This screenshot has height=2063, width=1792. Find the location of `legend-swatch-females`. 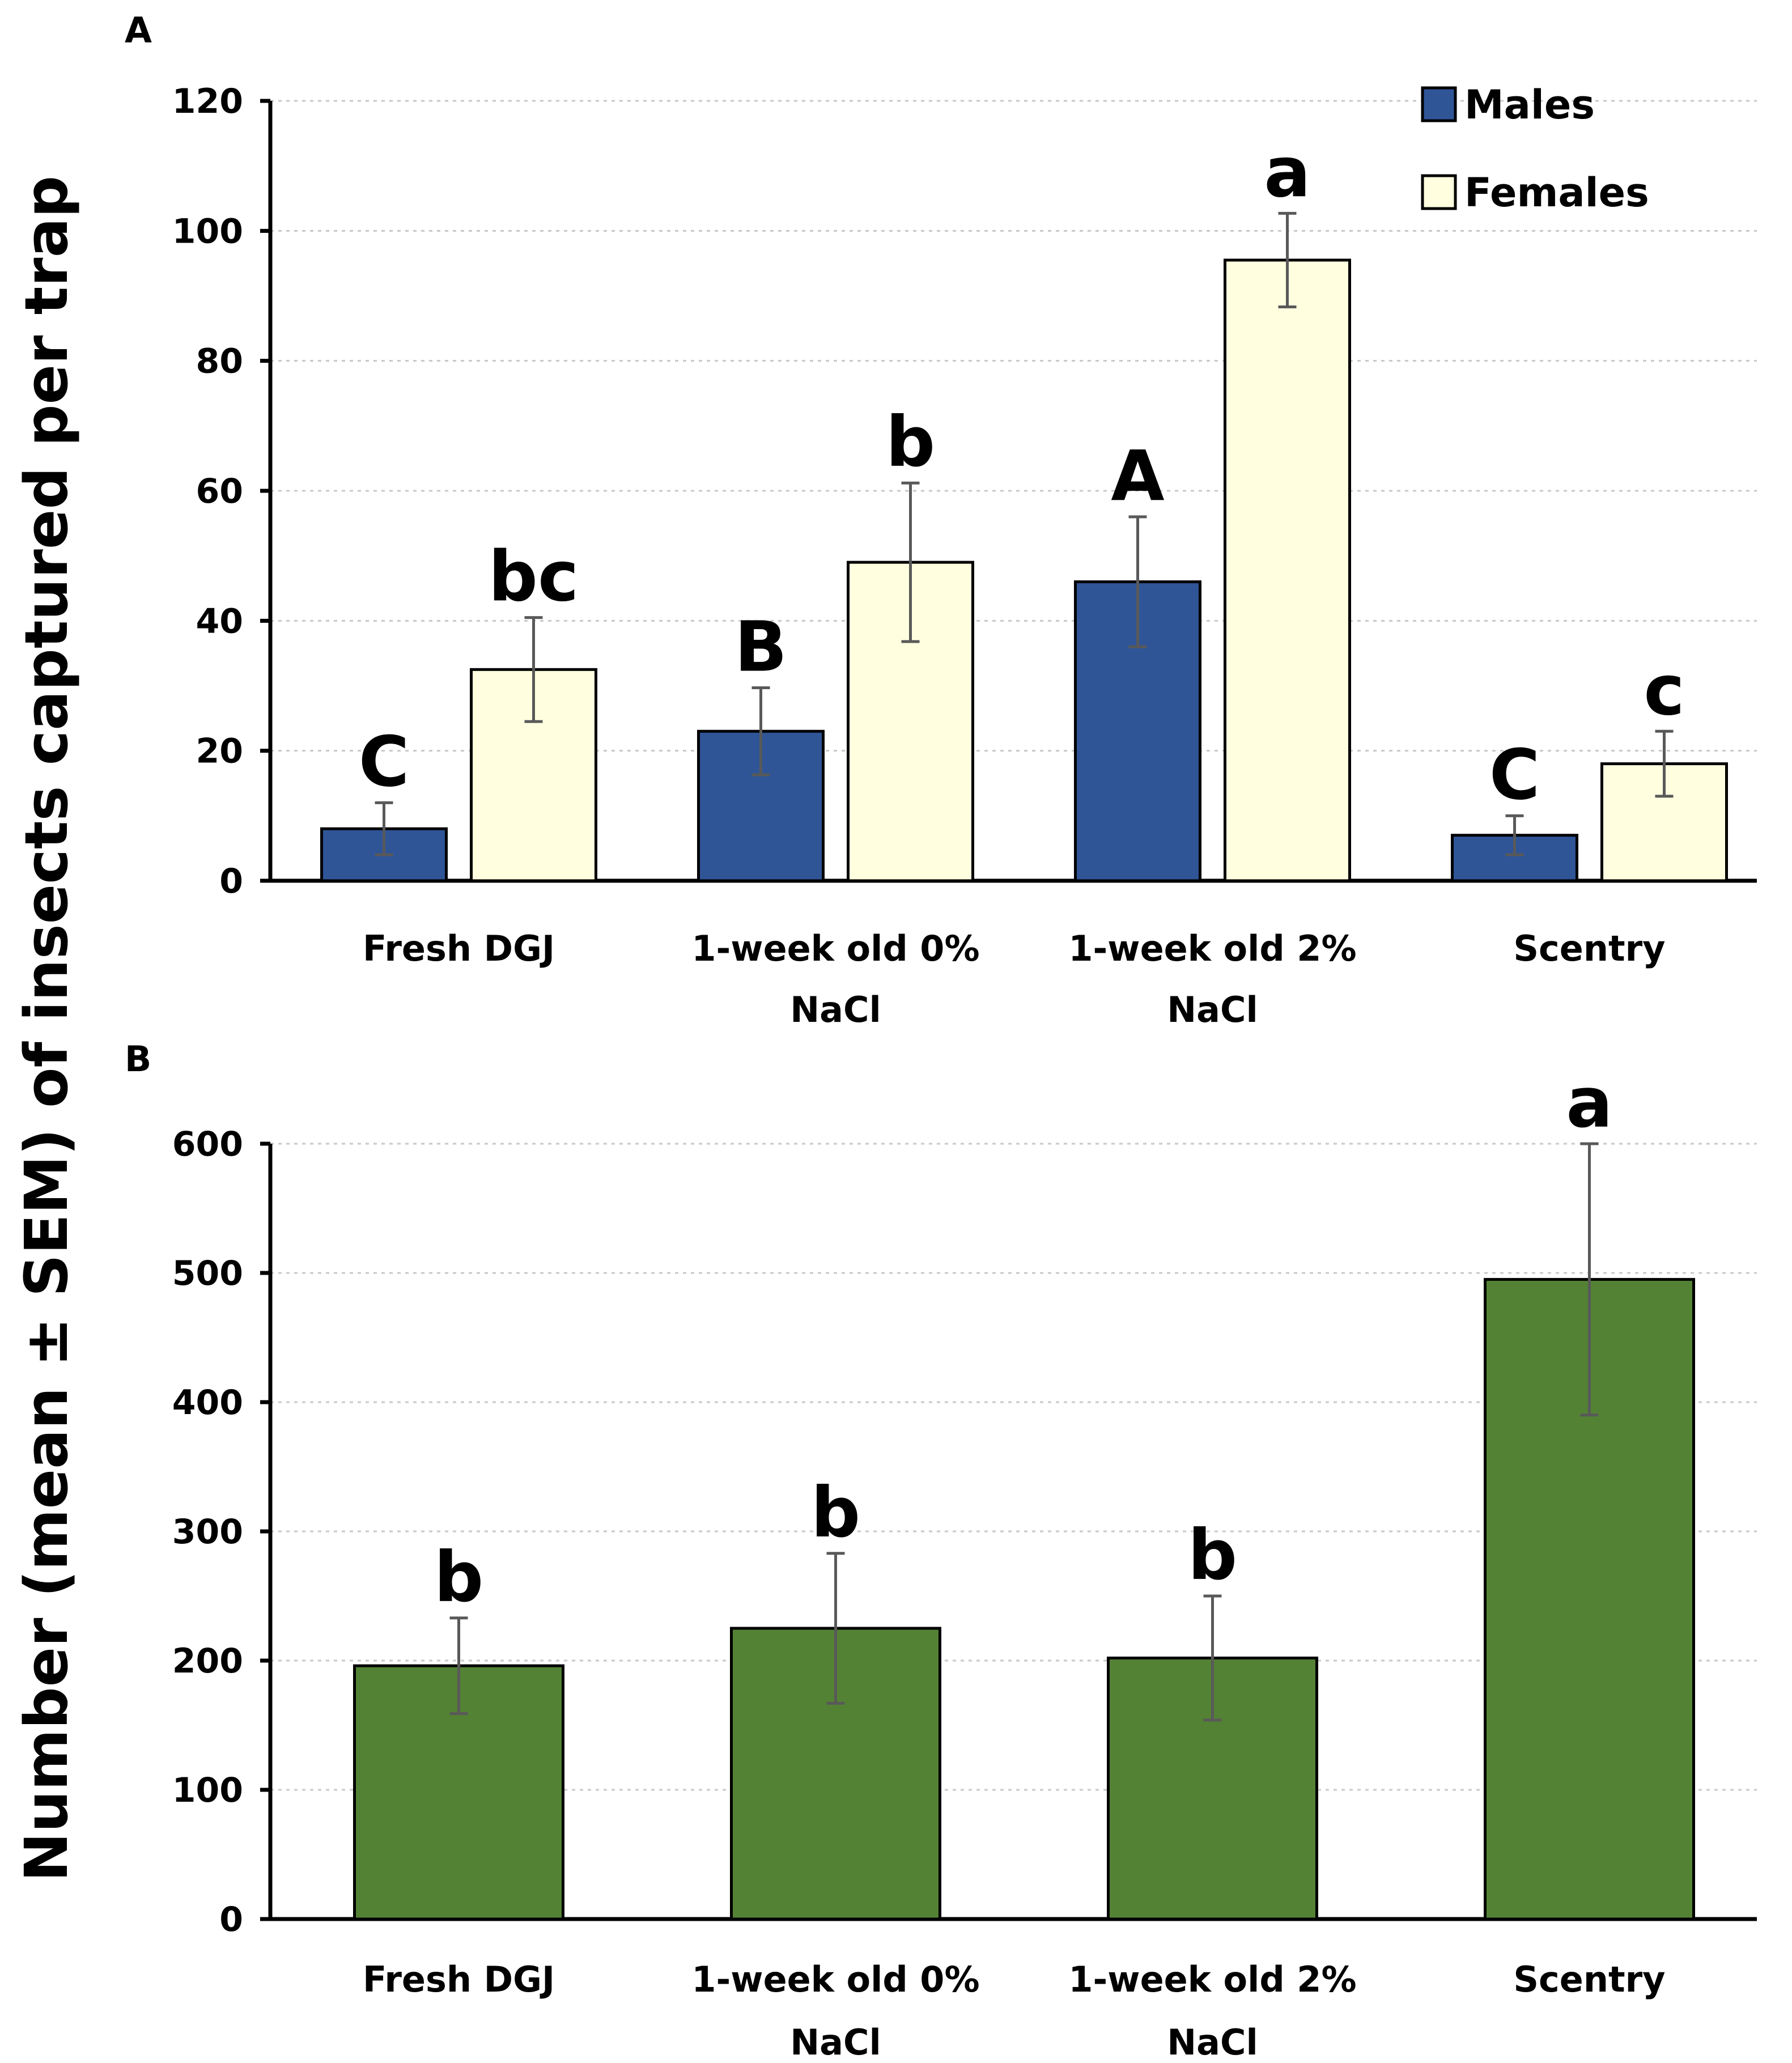

legend-swatch-females is located at coordinates (1439, 192).